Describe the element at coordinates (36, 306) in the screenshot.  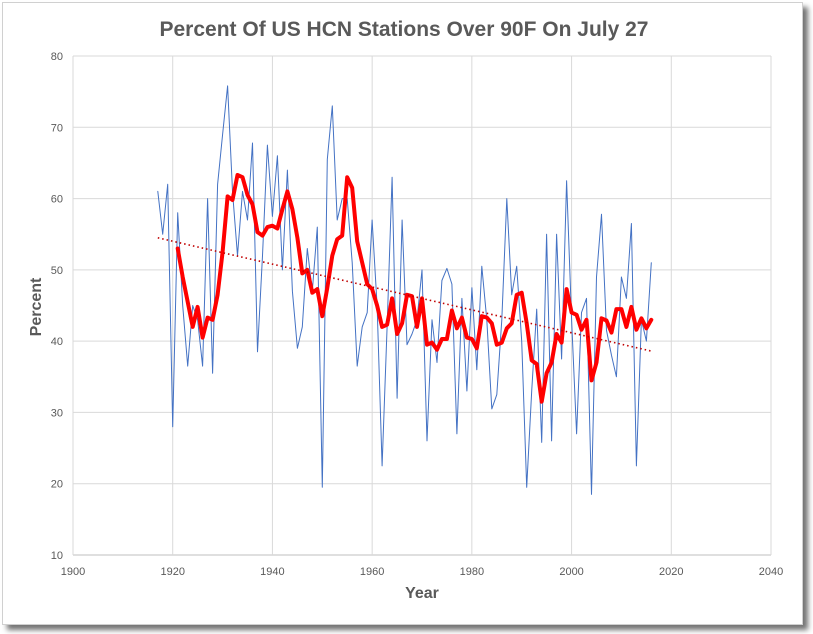
I see `y-axis-title: Percent` at that location.